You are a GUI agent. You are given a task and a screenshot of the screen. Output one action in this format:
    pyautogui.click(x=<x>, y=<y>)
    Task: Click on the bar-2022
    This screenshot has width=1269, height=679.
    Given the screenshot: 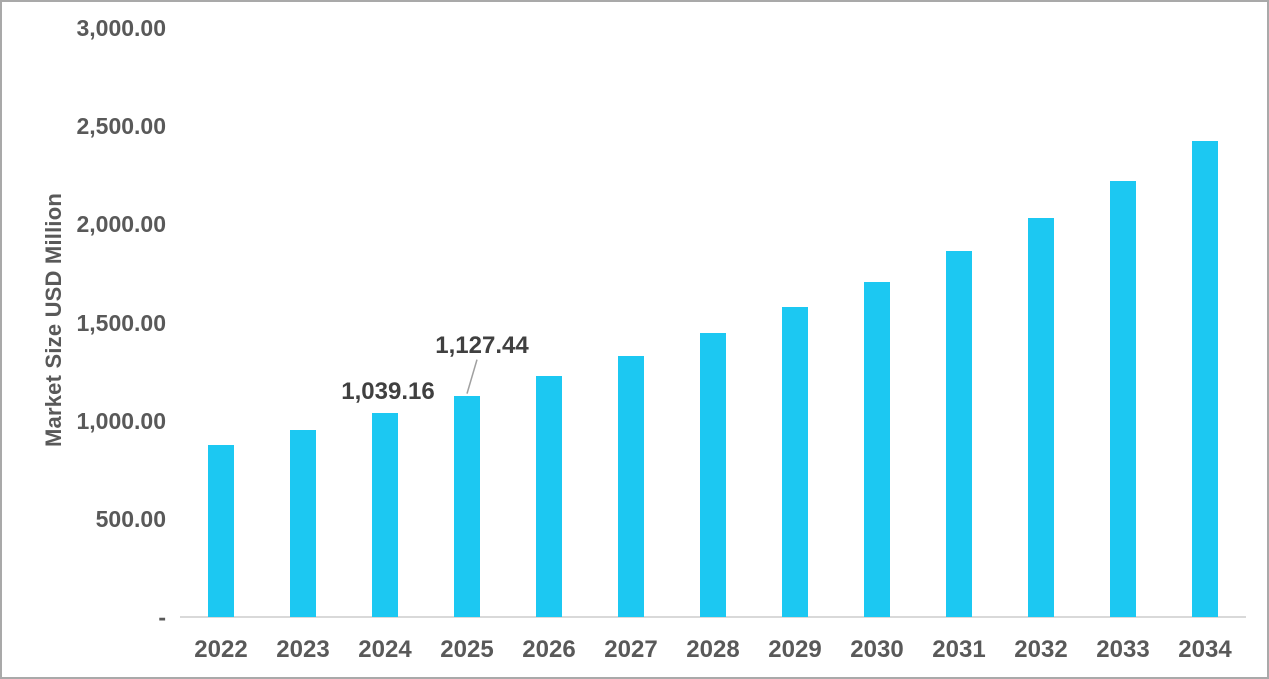 What is the action you would take?
    pyautogui.click(x=221, y=531)
    